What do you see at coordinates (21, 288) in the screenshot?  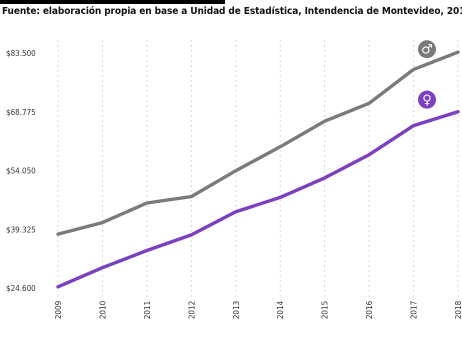 I see `y-tick-label: $24.600` at bounding box center [21, 288].